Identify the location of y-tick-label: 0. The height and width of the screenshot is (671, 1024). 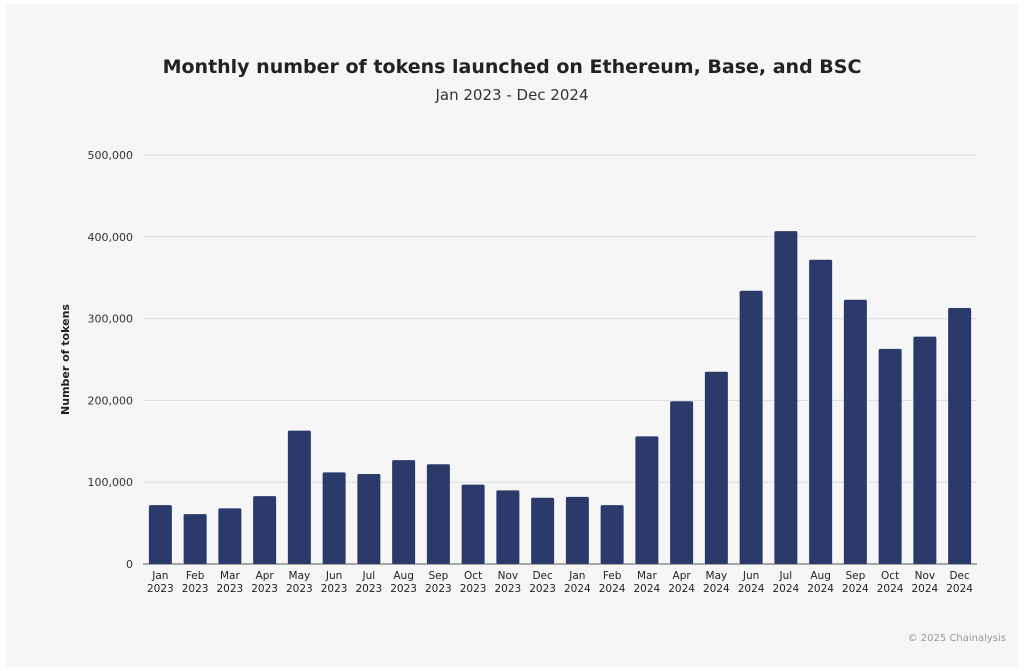
(129, 564).